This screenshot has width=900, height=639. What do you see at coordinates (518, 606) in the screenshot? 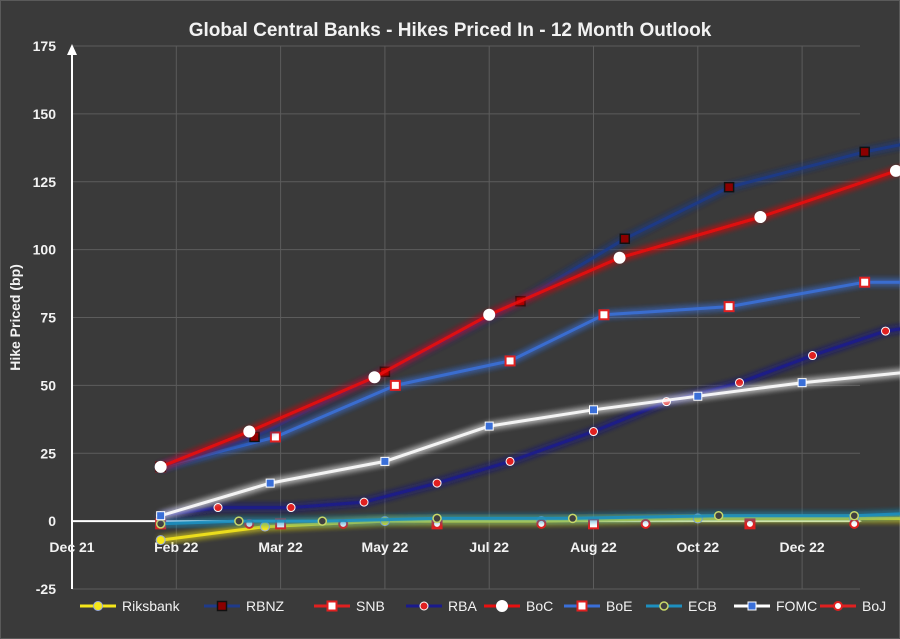
I see `legend-item-boc: BoC` at bounding box center [518, 606].